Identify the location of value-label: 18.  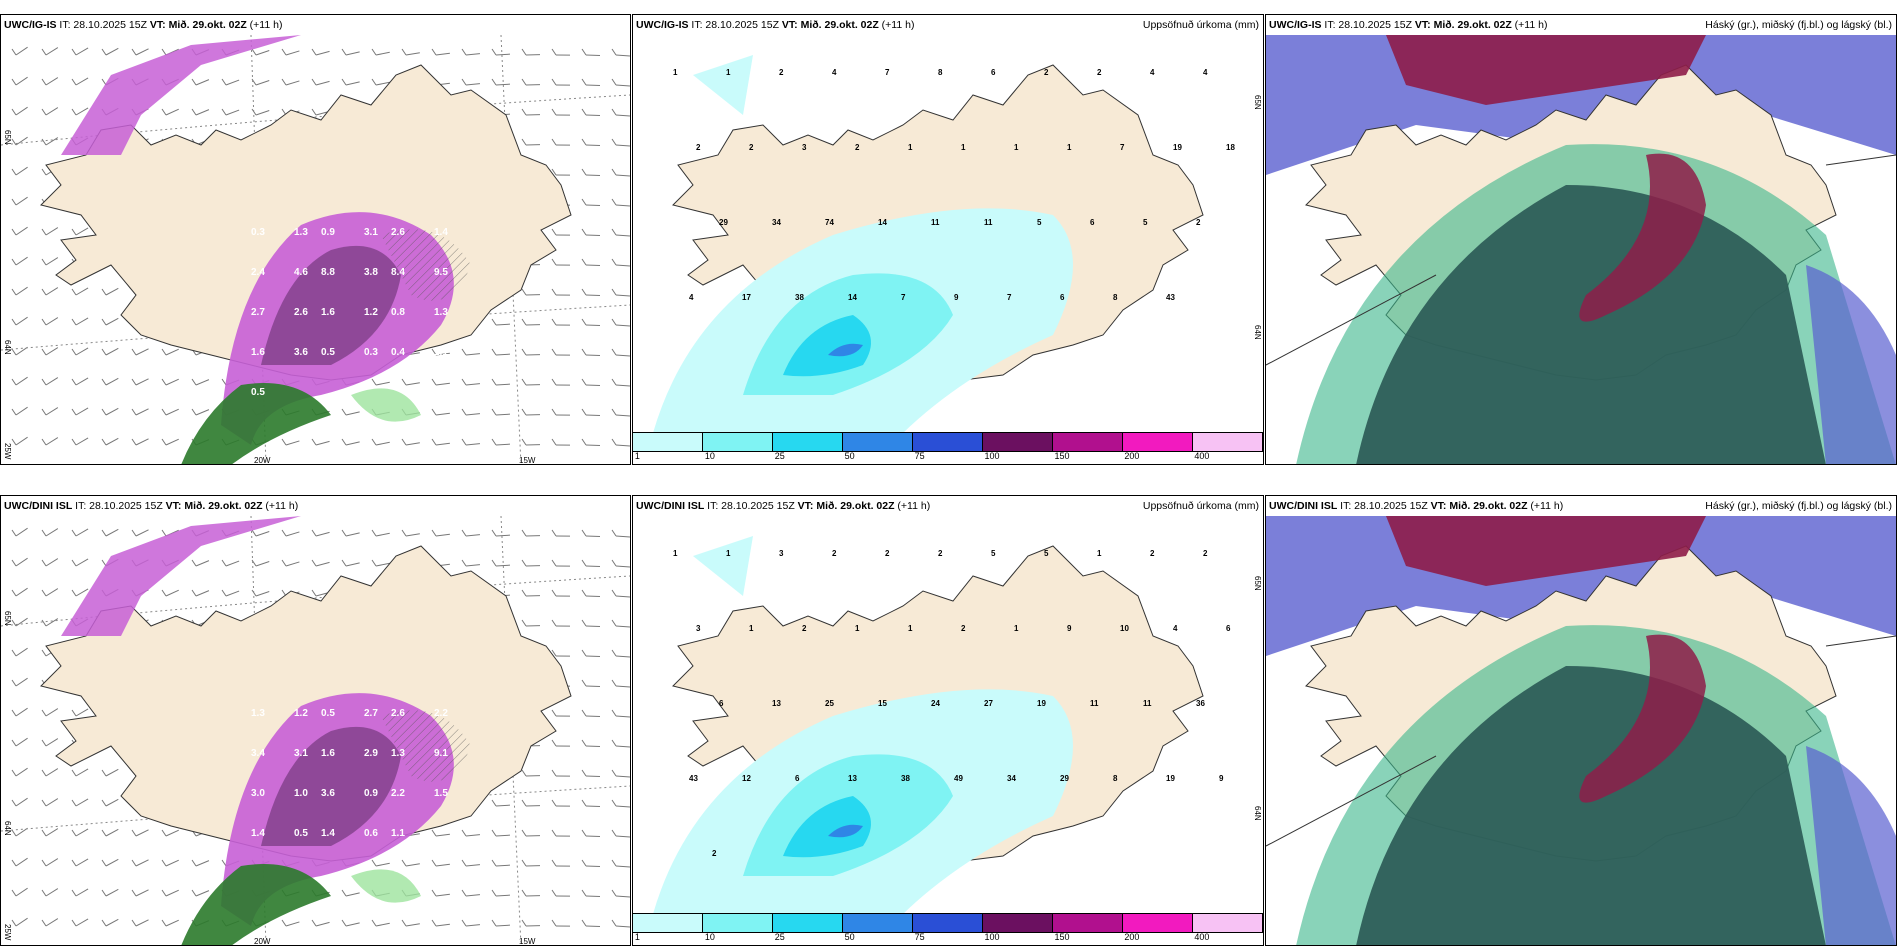
(1230, 147).